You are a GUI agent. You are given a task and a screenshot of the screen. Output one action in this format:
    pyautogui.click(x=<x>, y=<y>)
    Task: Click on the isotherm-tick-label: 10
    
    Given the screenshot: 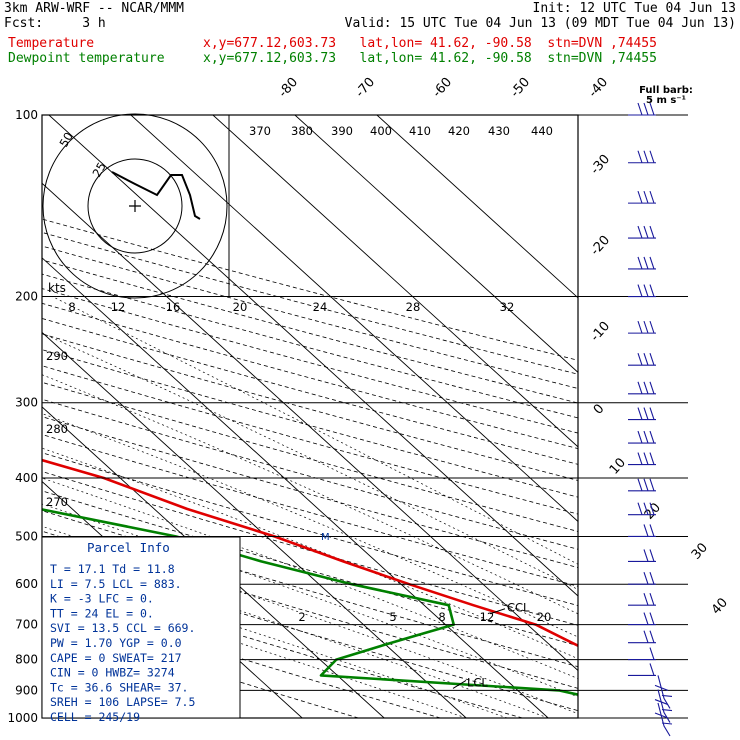 What is the action you would take?
    pyautogui.click(x=618, y=466)
    